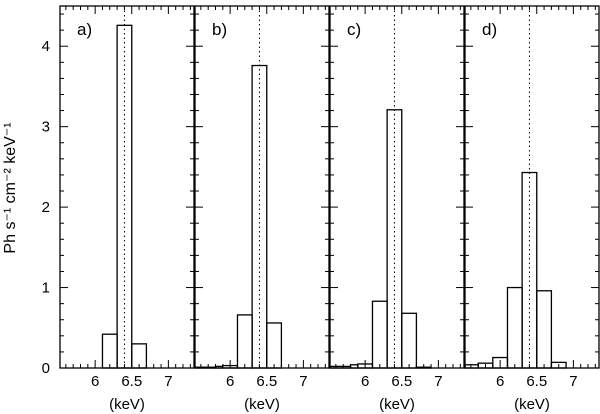 The image size is (600, 414). What do you see at coordinates (489, 29) in the screenshot?
I see `panel-label: d)` at bounding box center [489, 29].